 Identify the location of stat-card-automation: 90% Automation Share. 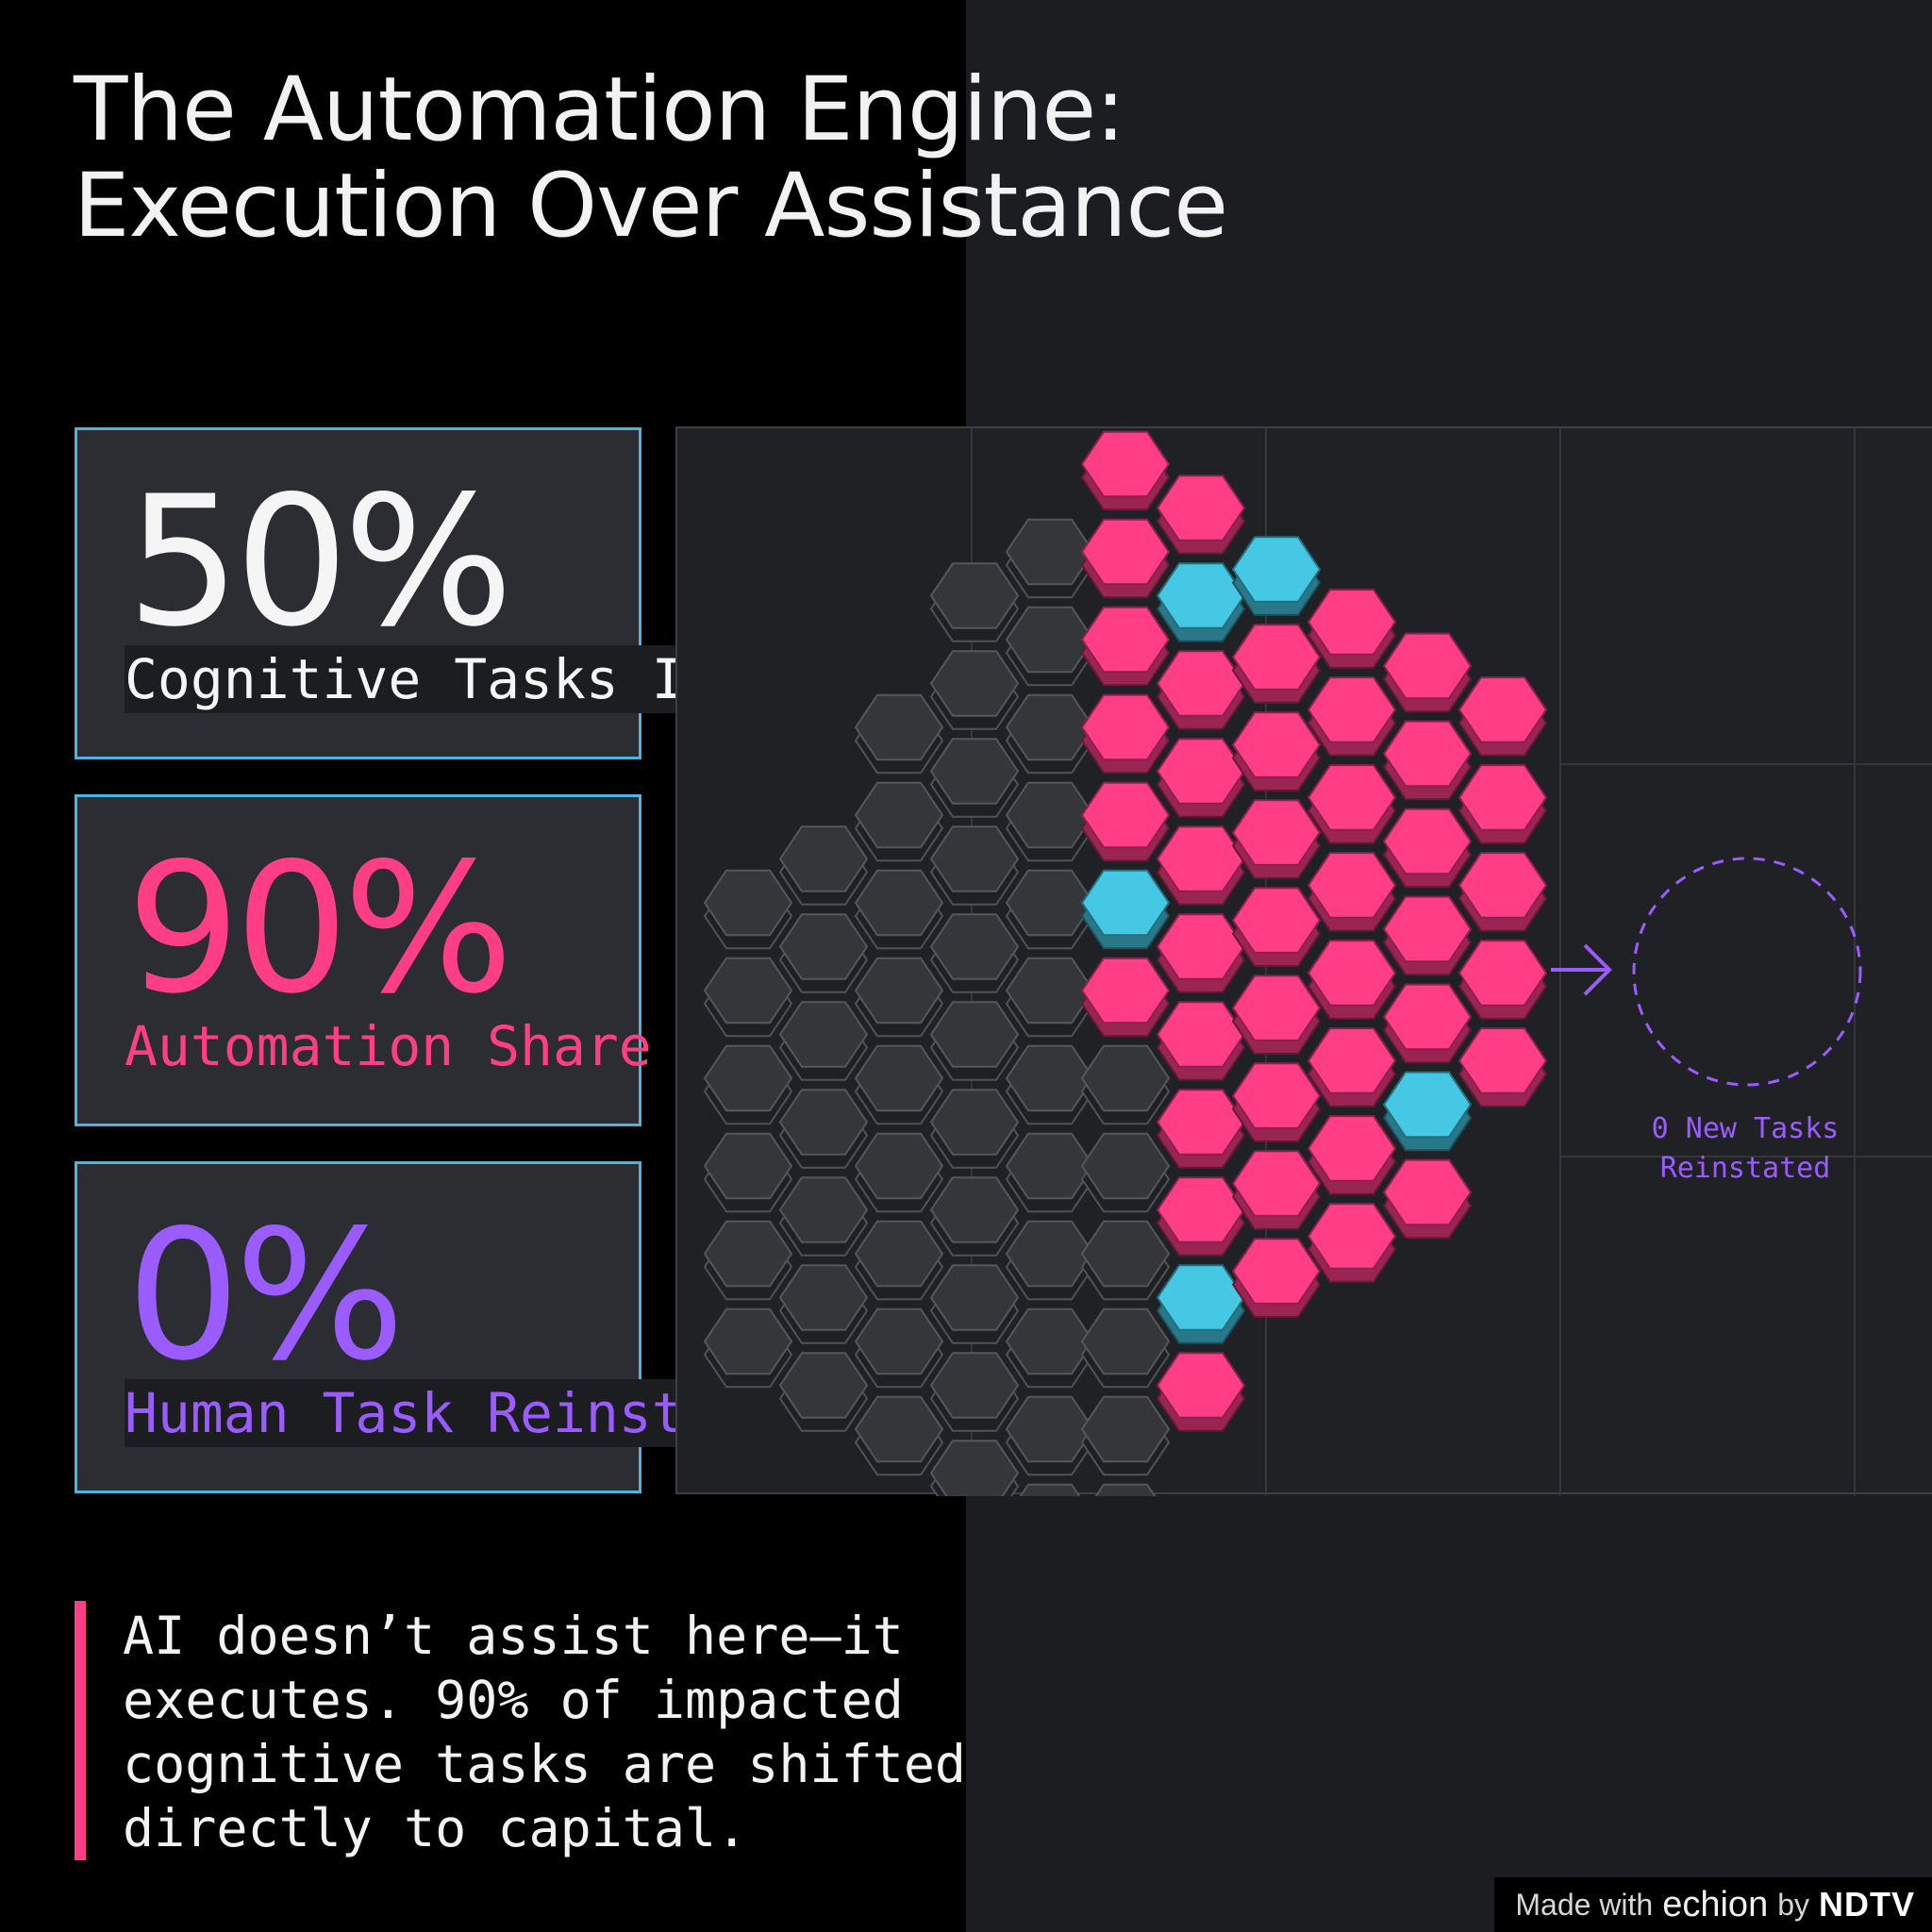
(364, 960).